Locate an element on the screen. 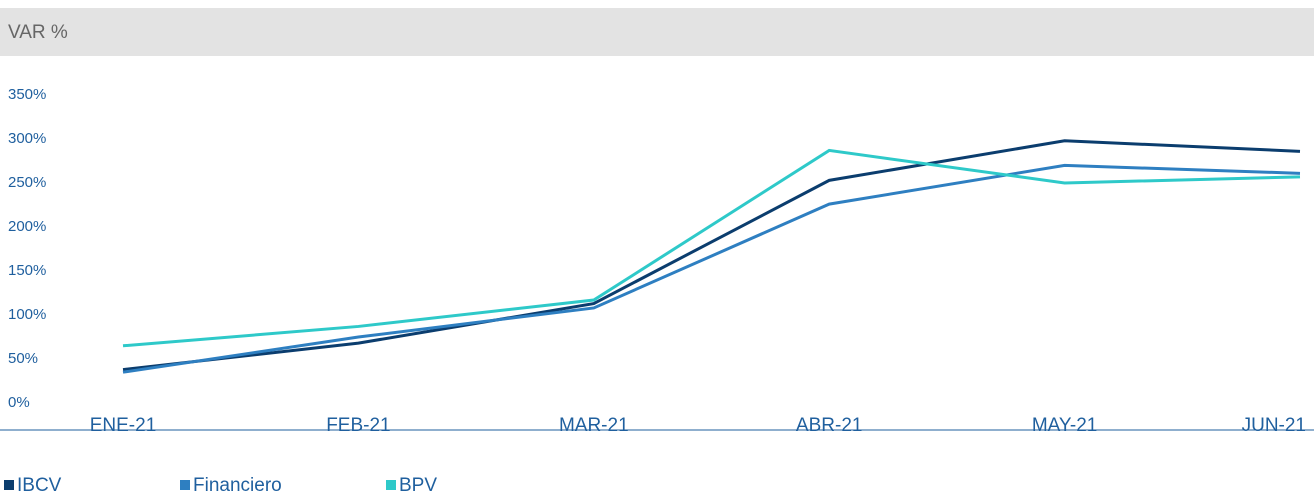 Image resolution: width=1314 pixels, height=500 pixels. x-tick-label: MAR-21 is located at coordinates (594, 425).